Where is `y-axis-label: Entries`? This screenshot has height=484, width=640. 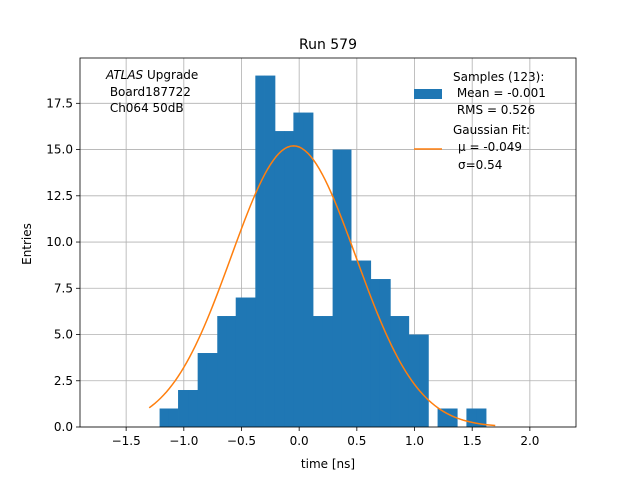 y-axis-label: Entries is located at coordinates (27, 244).